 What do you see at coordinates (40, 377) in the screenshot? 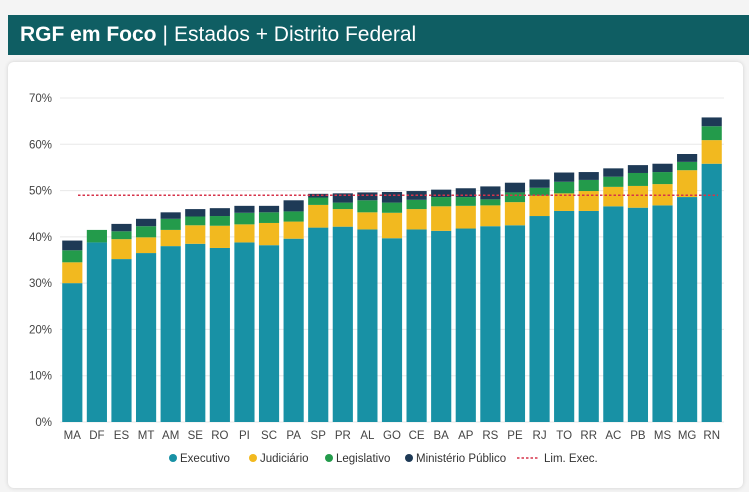
I see `y-tick-label: 10%` at bounding box center [40, 377].